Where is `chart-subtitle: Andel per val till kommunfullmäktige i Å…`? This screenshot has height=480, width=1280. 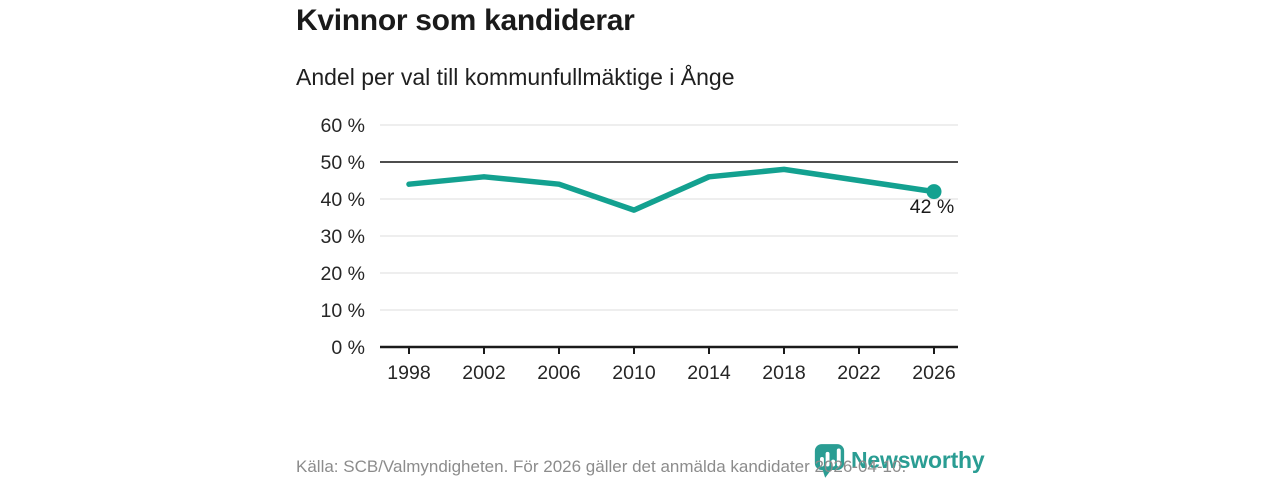 chart-subtitle: Andel per val till kommunfullmäktige i Å… is located at coordinates (515, 77).